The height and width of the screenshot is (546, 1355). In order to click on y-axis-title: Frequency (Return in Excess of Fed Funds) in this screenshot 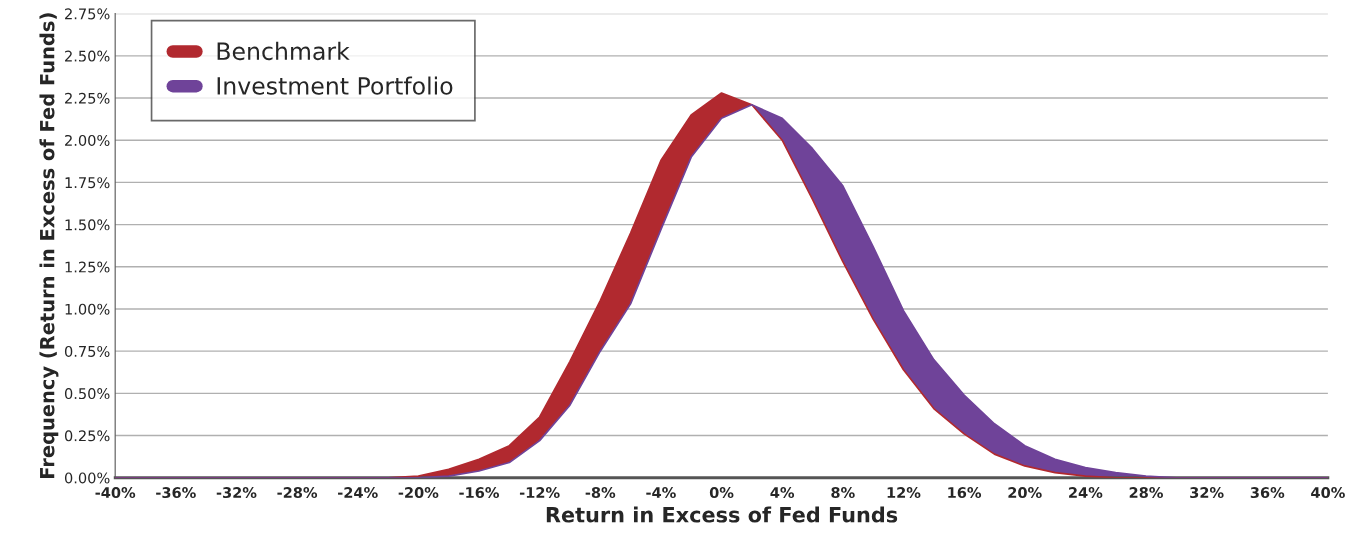, I will do `click(49, 245)`.